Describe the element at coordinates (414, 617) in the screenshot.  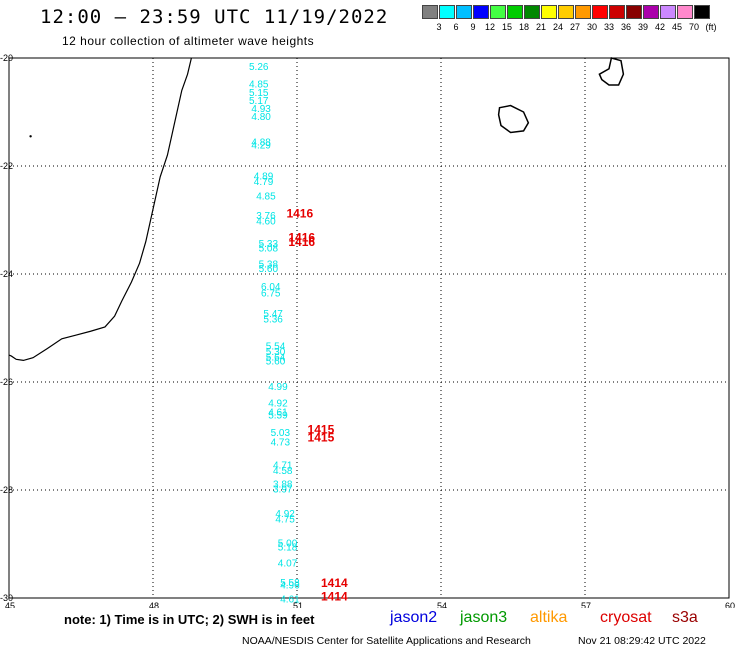
I see `legend-jason2: jason2` at that location.